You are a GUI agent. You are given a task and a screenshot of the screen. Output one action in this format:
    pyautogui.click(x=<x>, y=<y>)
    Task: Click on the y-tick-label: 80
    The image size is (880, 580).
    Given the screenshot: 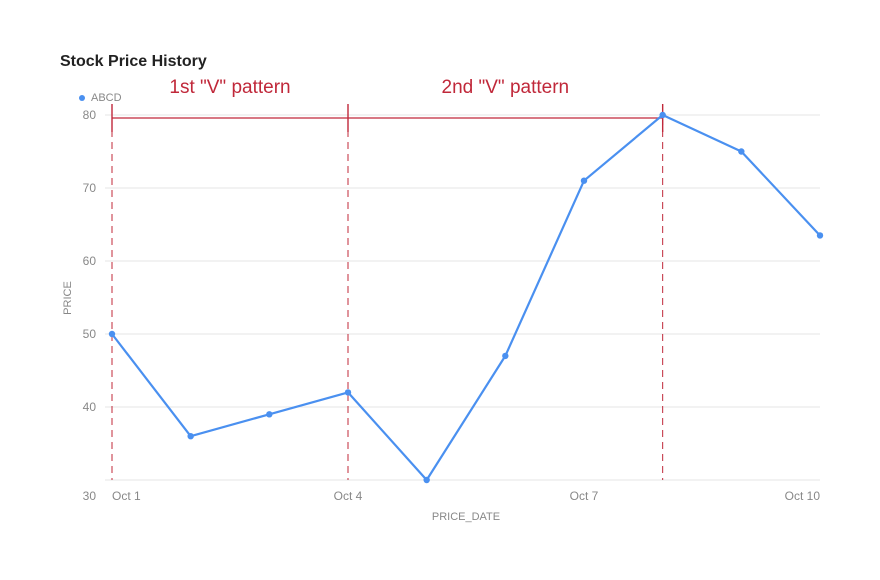 What is the action you would take?
    pyautogui.click(x=90, y=115)
    